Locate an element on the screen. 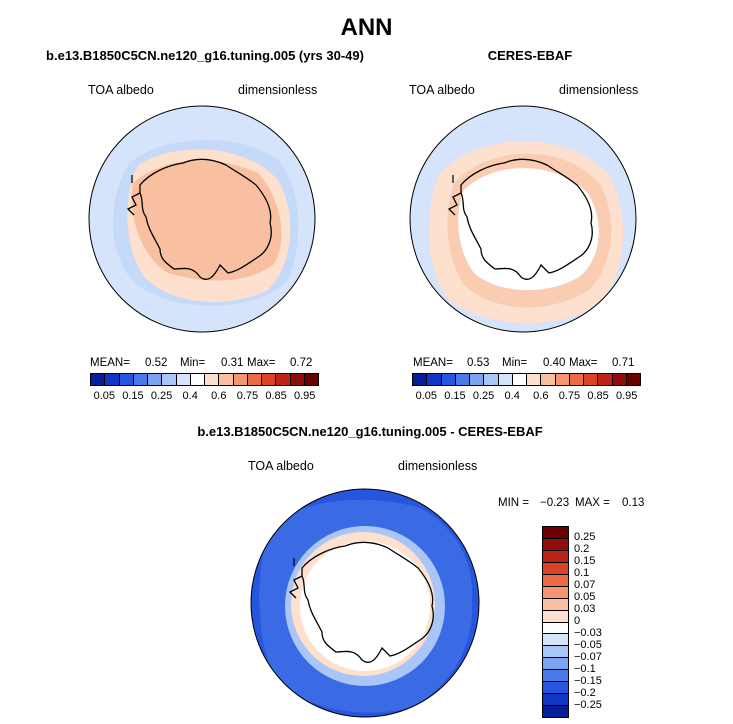 This screenshot has height=724, width=733. panel1-polar-map is located at coordinates (202, 219).